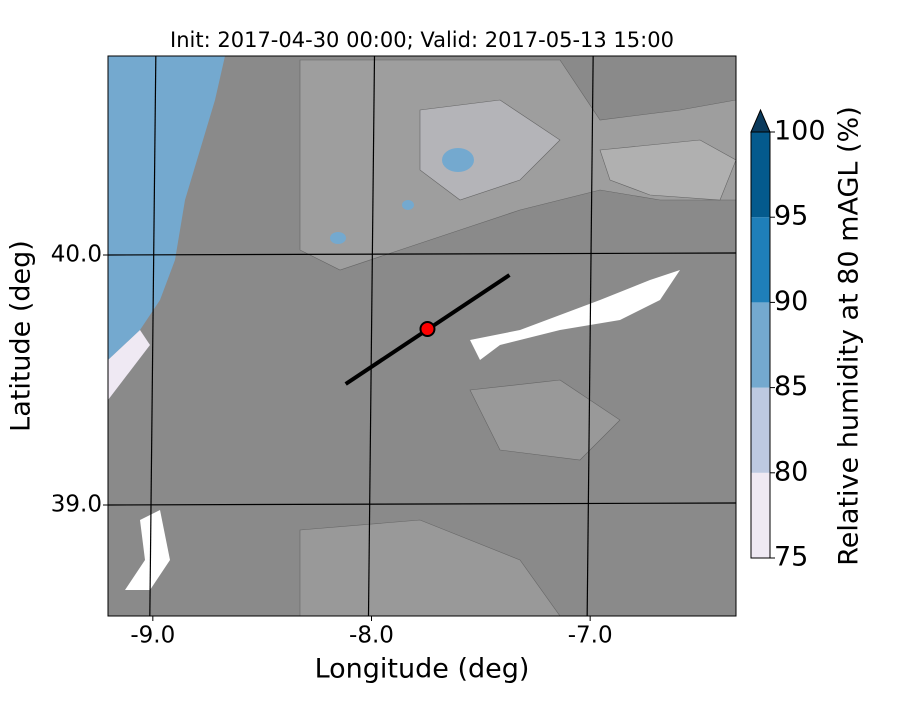  I want to click on ocean-edge, so click(129, 365).